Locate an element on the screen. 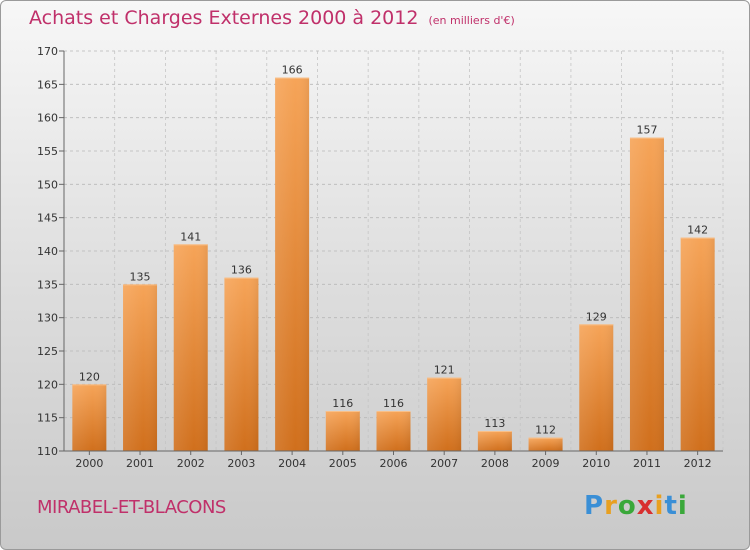  data-label: 157 is located at coordinates (646, 130).